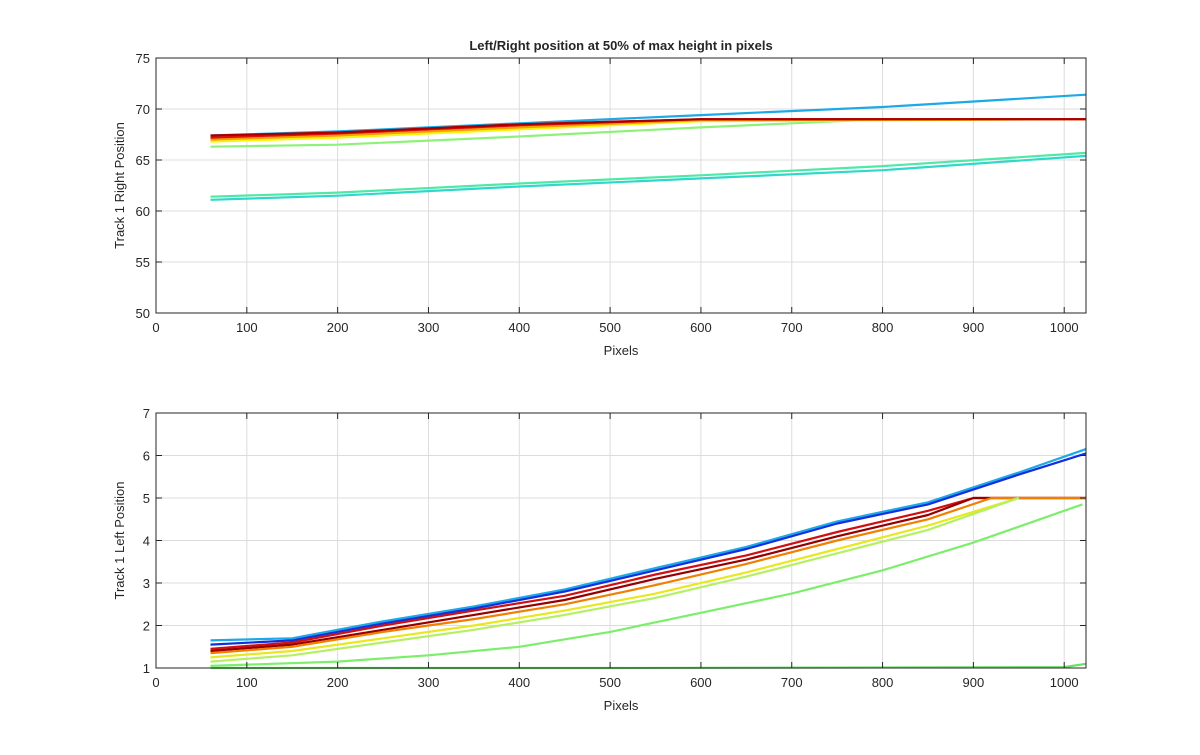 Image resolution: width=1200 pixels, height=755 pixels. I want to click on y-axis-label: Track 1 Right Position, so click(119, 185).